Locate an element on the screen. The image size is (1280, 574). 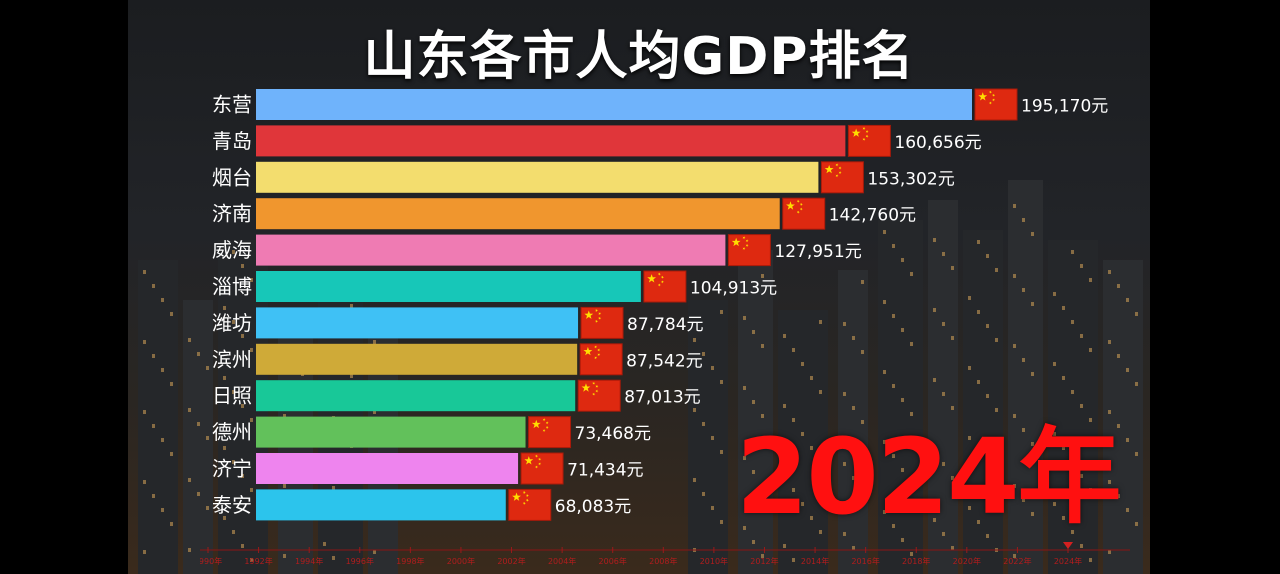
bar-value-label: 68,083元 is located at coordinates (593, 507).